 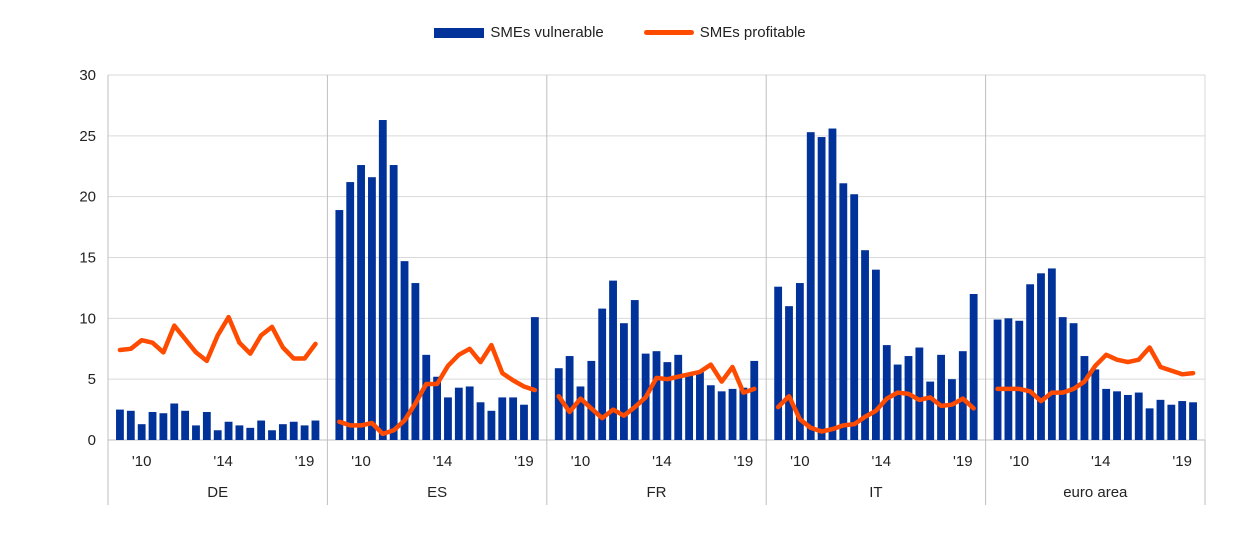 I want to click on y-tick-label: 30, so click(x=87, y=75).